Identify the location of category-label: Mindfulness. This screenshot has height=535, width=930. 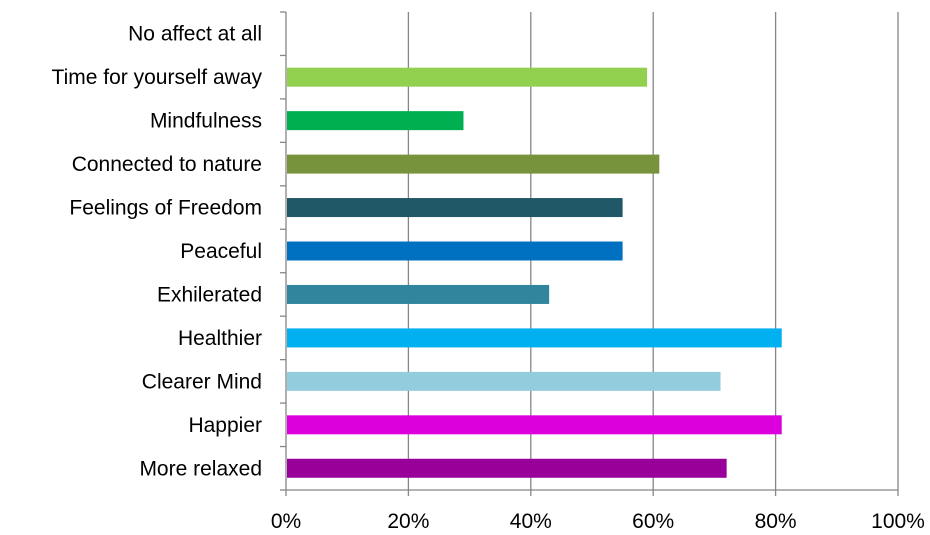
(206, 121).